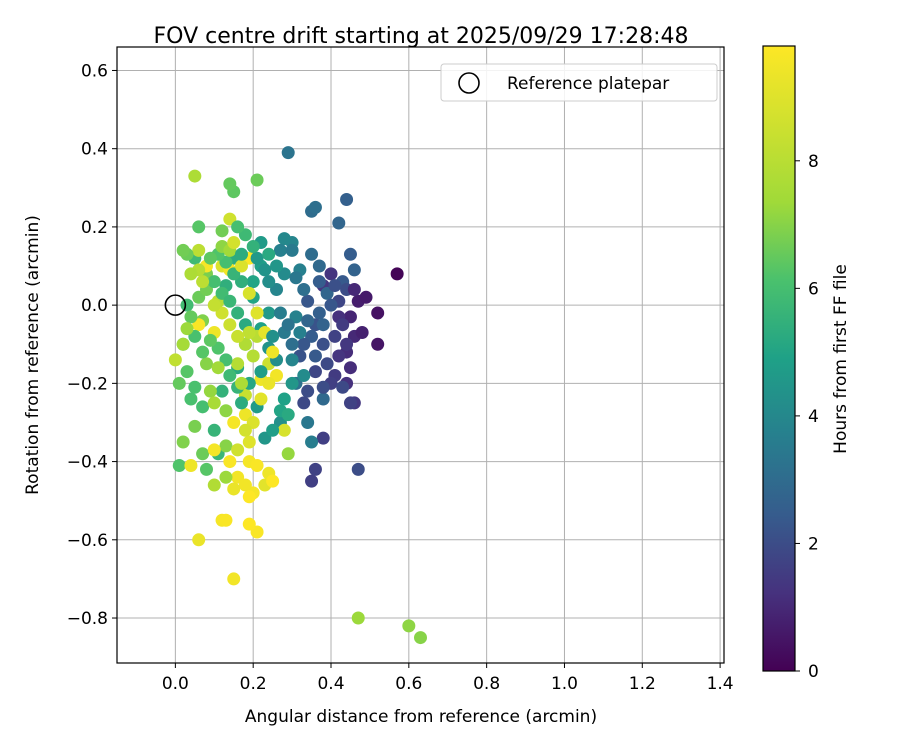 Image resolution: width=900 pixels, height=750 pixels. Describe the element at coordinates (87, 384) in the screenshot. I see `y-tick-label: −0.2` at that location.